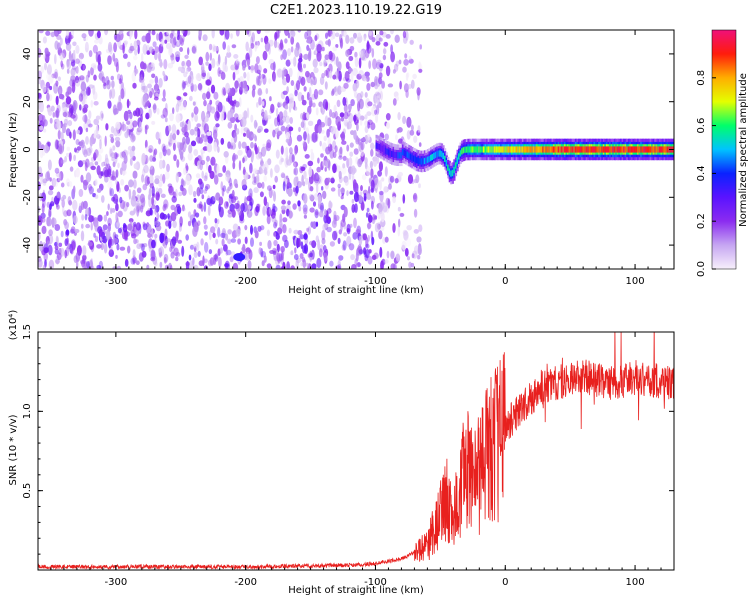 This screenshot has height=600, width=750. What do you see at coordinates (701, 173) in the screenshot?
I see `colorbar-tick-label: 0.4` at bounding box center [701, 173].